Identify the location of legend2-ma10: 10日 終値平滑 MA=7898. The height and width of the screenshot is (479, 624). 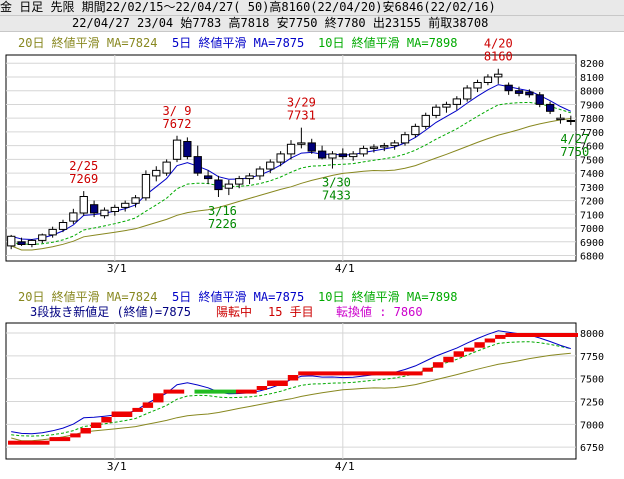
(387, 296).